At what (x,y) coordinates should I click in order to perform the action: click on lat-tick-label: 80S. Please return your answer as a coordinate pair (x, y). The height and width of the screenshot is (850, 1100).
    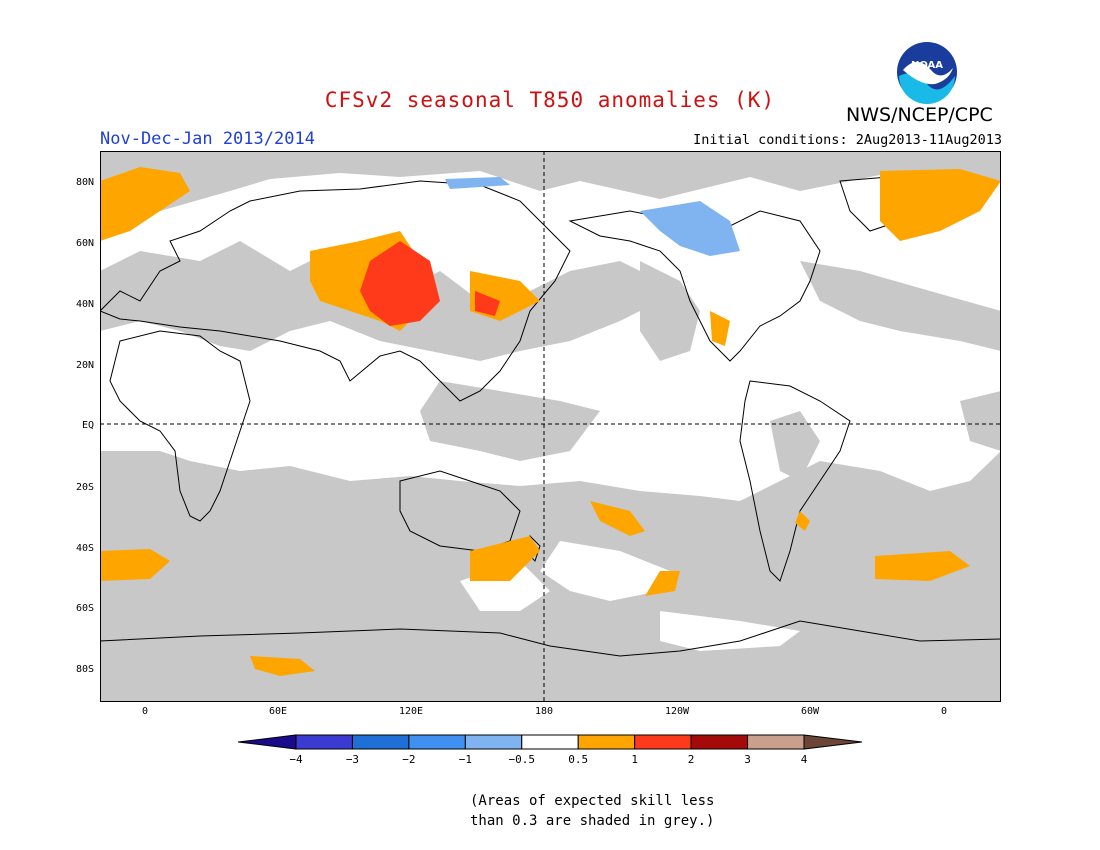
    Looking at the image, I should click on (85, 669).